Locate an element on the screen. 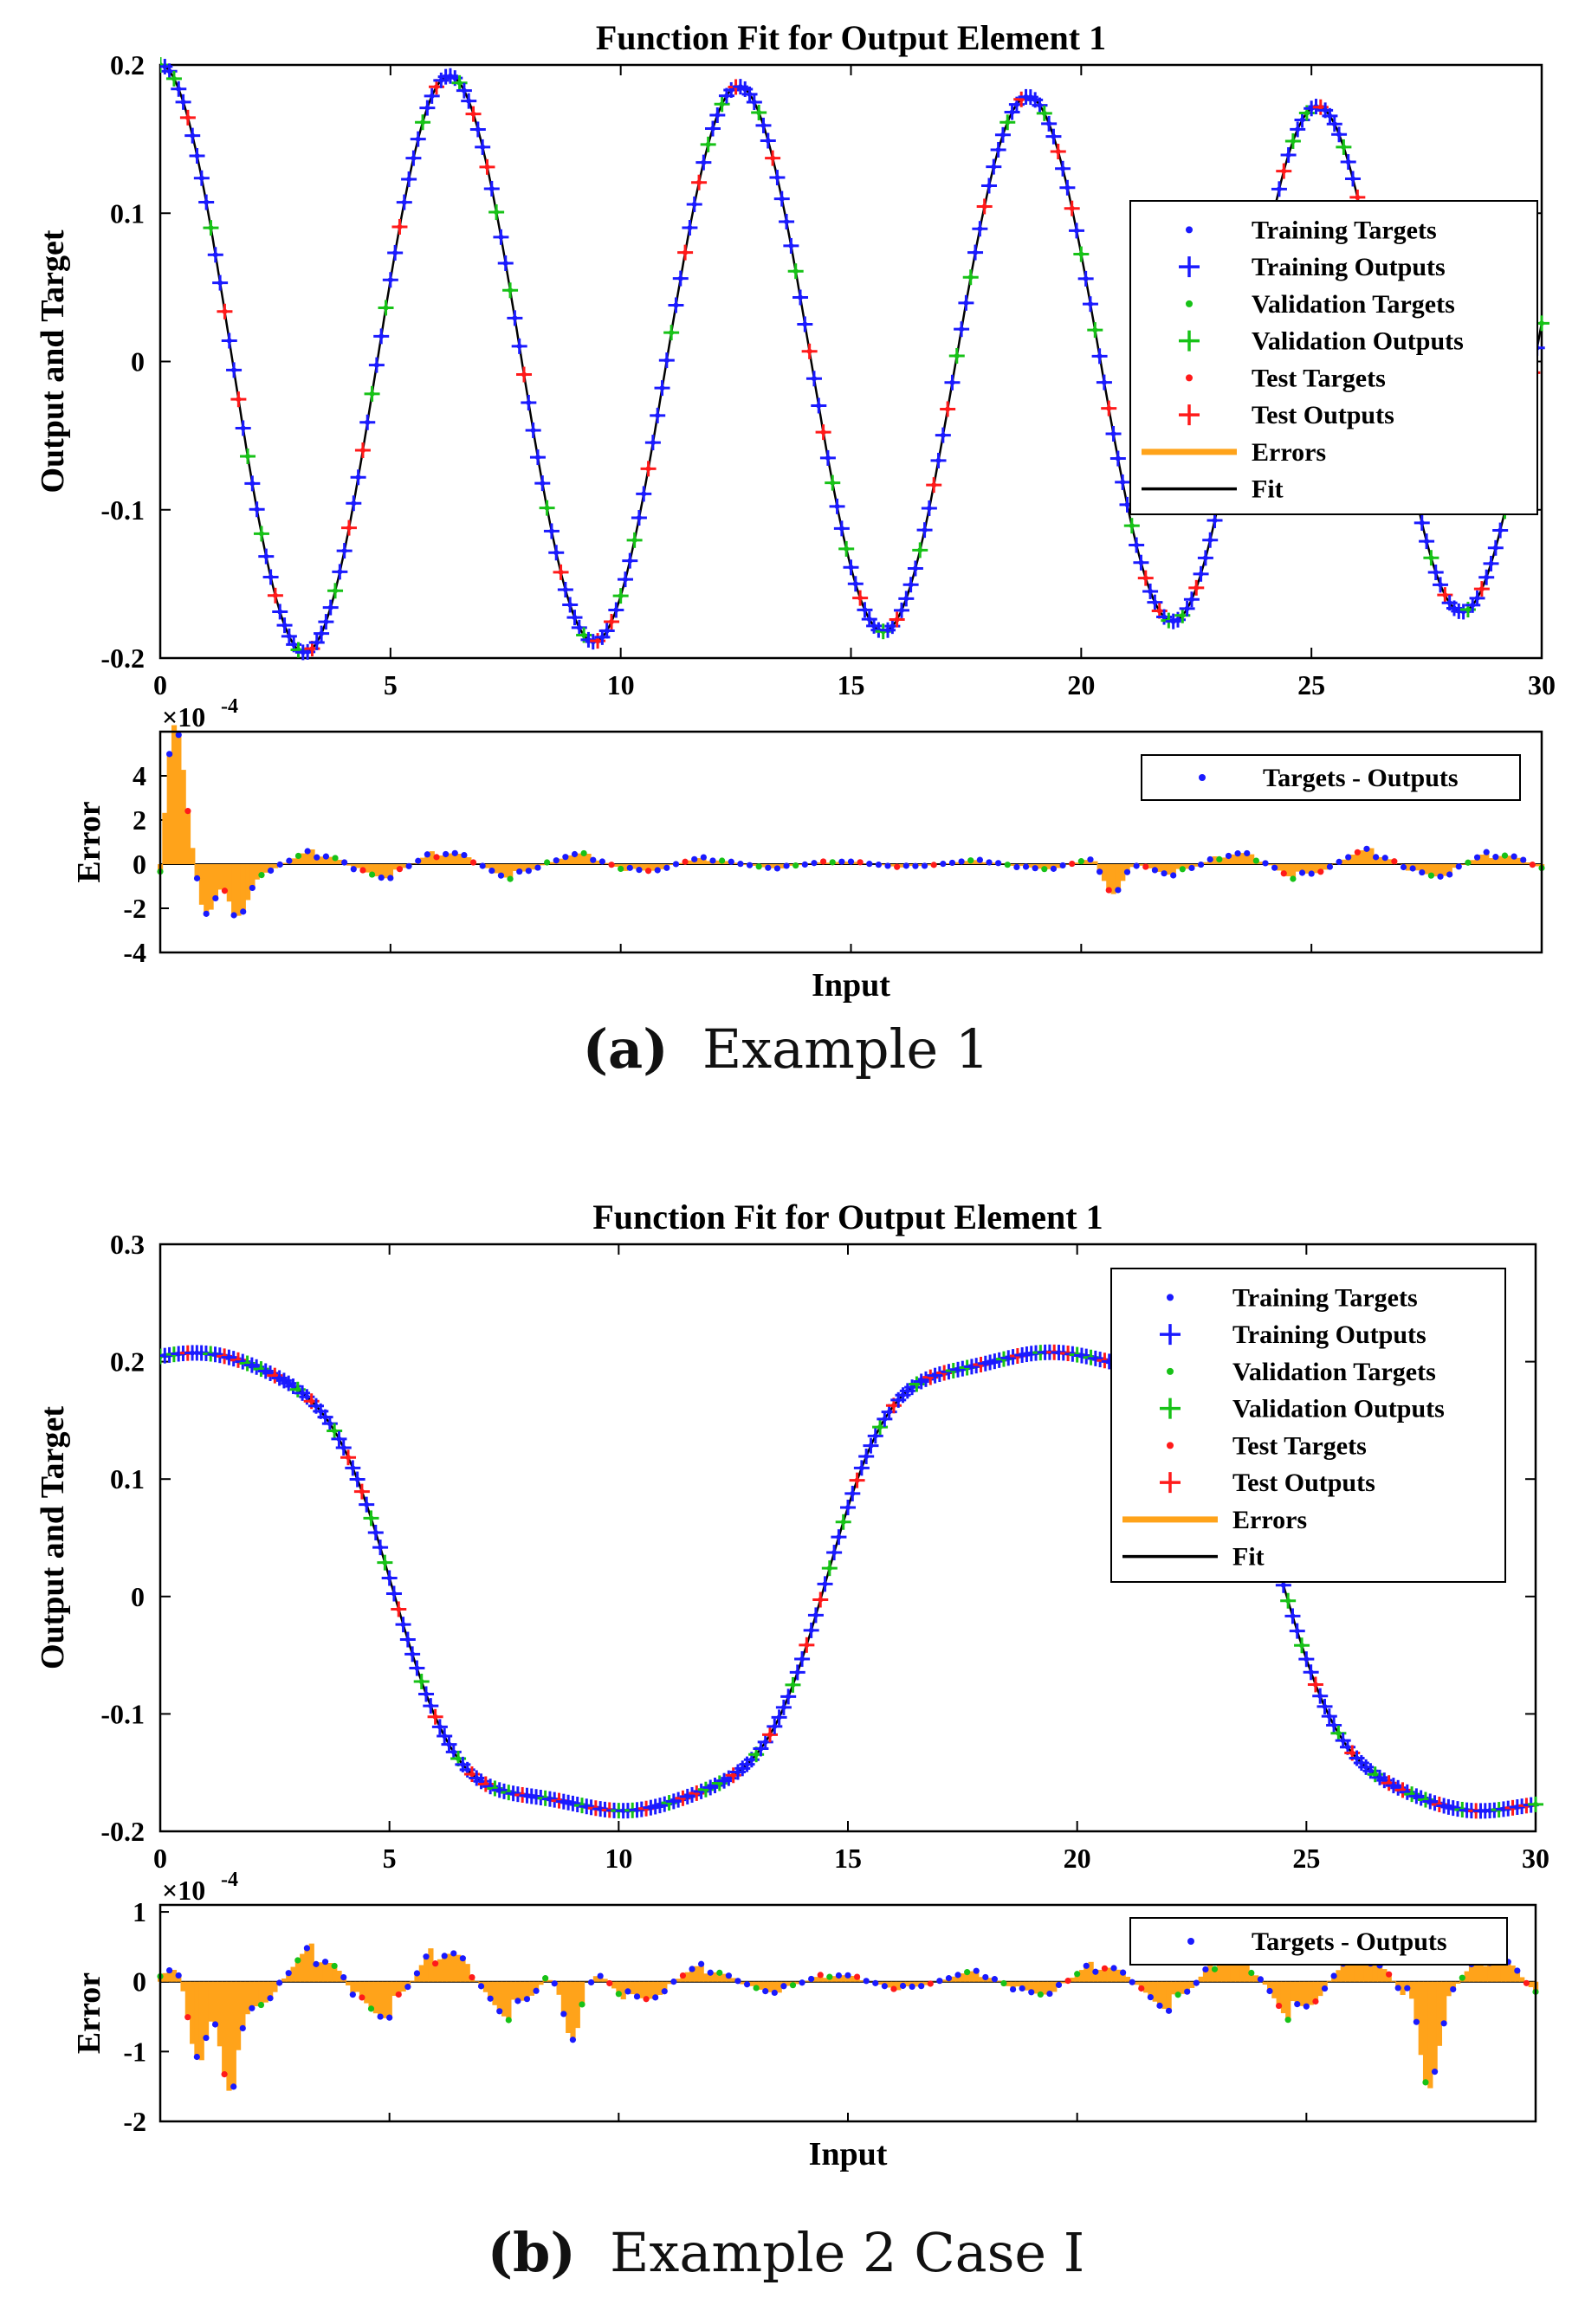 The width and height of the screenshot is (1572, 2324). y-tick-label: 0.2 is located at coordinates (127, 1362).